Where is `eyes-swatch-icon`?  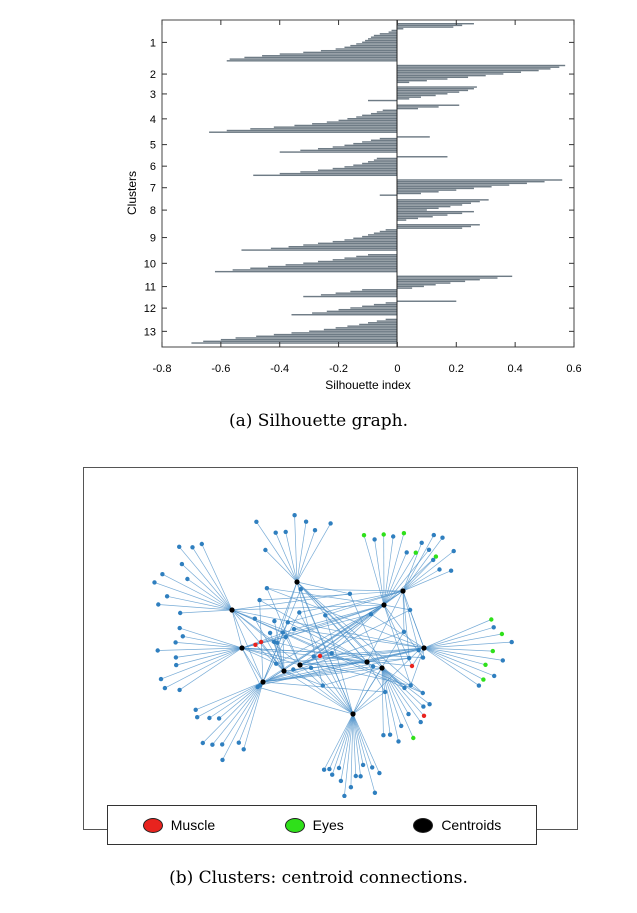
eyes-swatch-icon is located at coordinates (294, 825).